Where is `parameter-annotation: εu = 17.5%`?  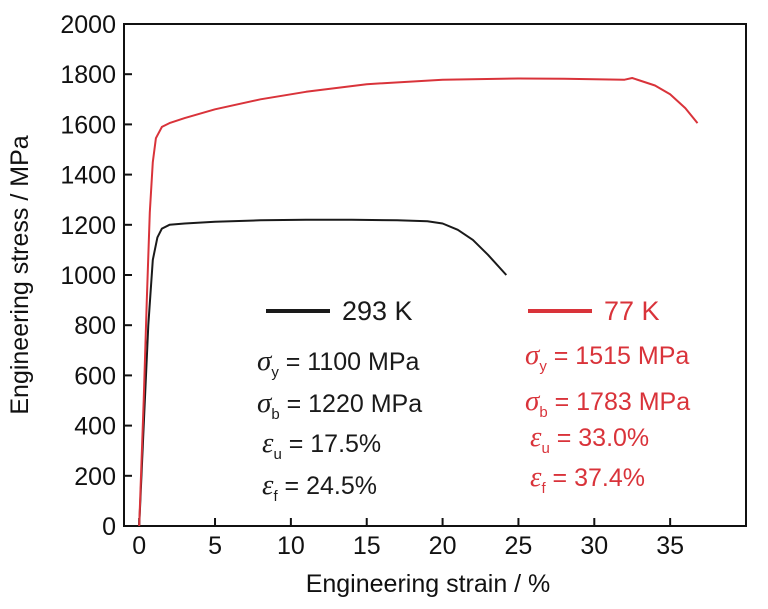
parameter-annotation: εu = 17.5% is located at coordinates (321, 445).